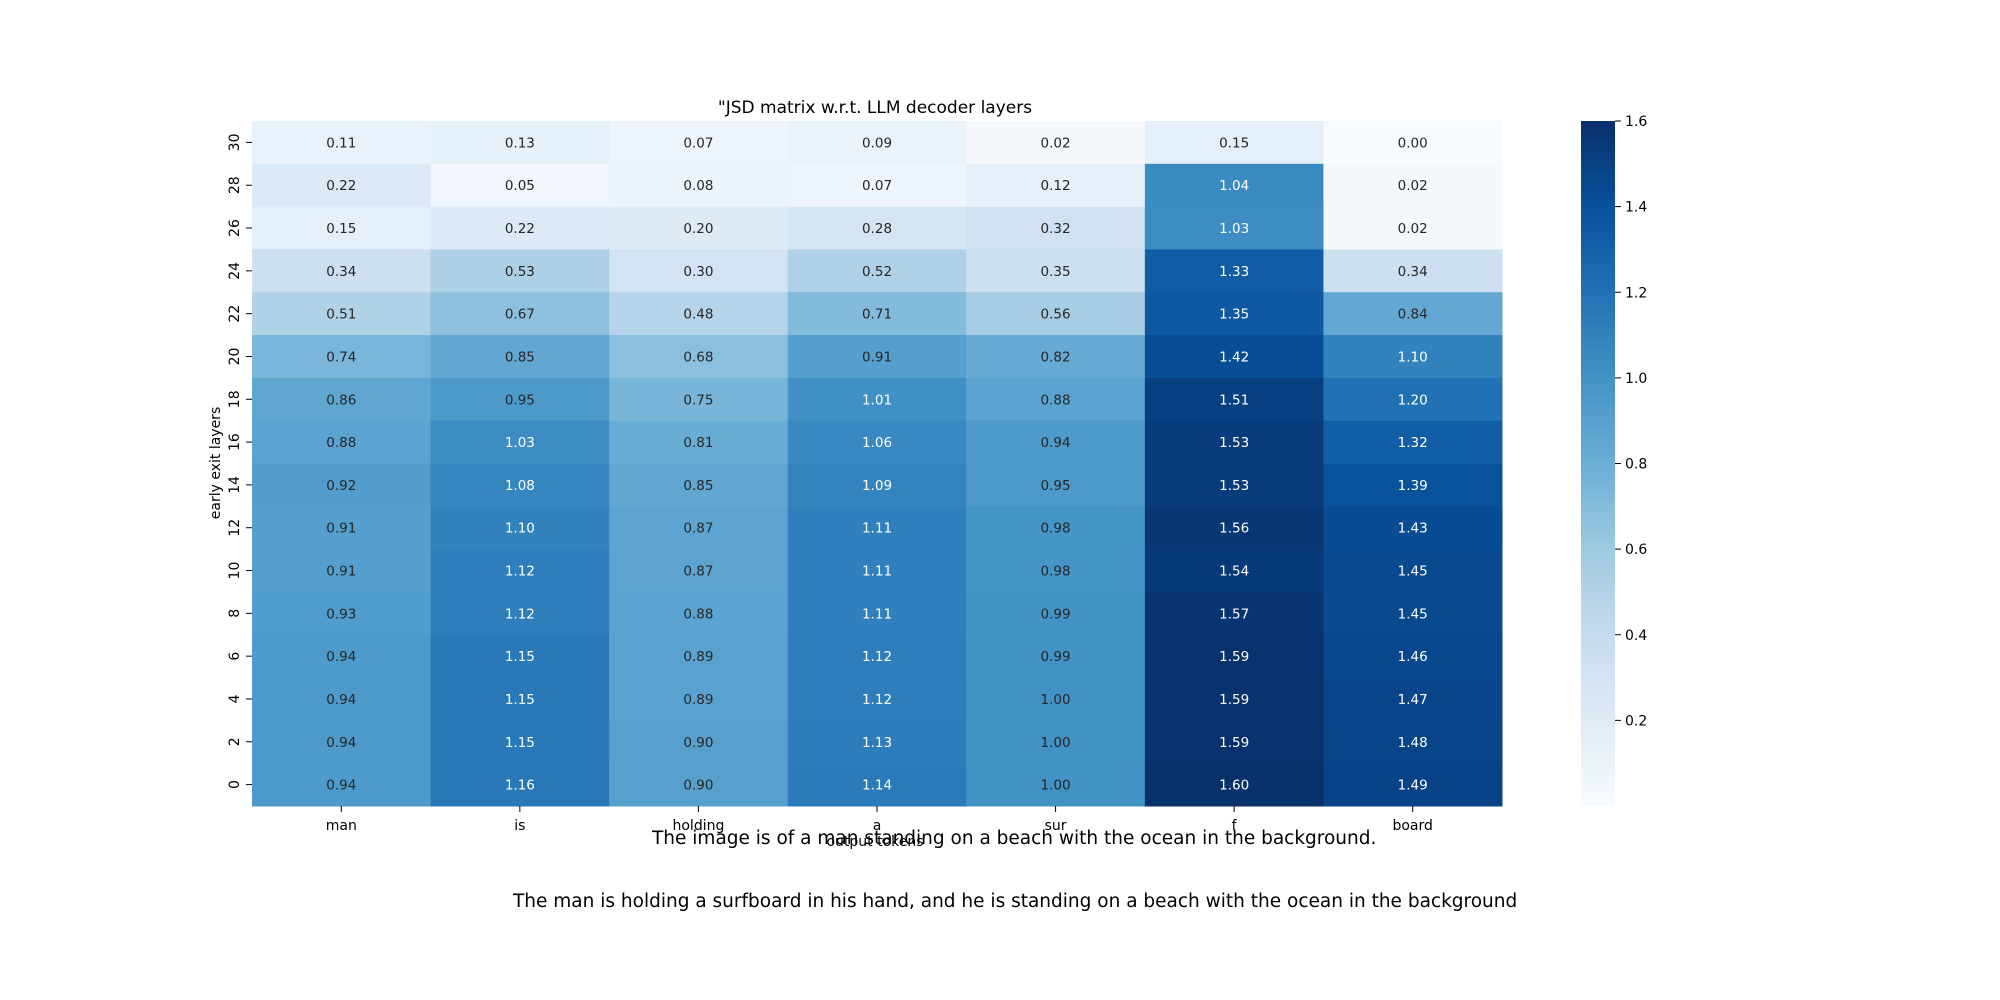 The width and height of the screenshot is (2000, 1000). Describe the element at coordinates (698, 186) in the screenshot. I see `cell-value-label: 0.08` at that location.